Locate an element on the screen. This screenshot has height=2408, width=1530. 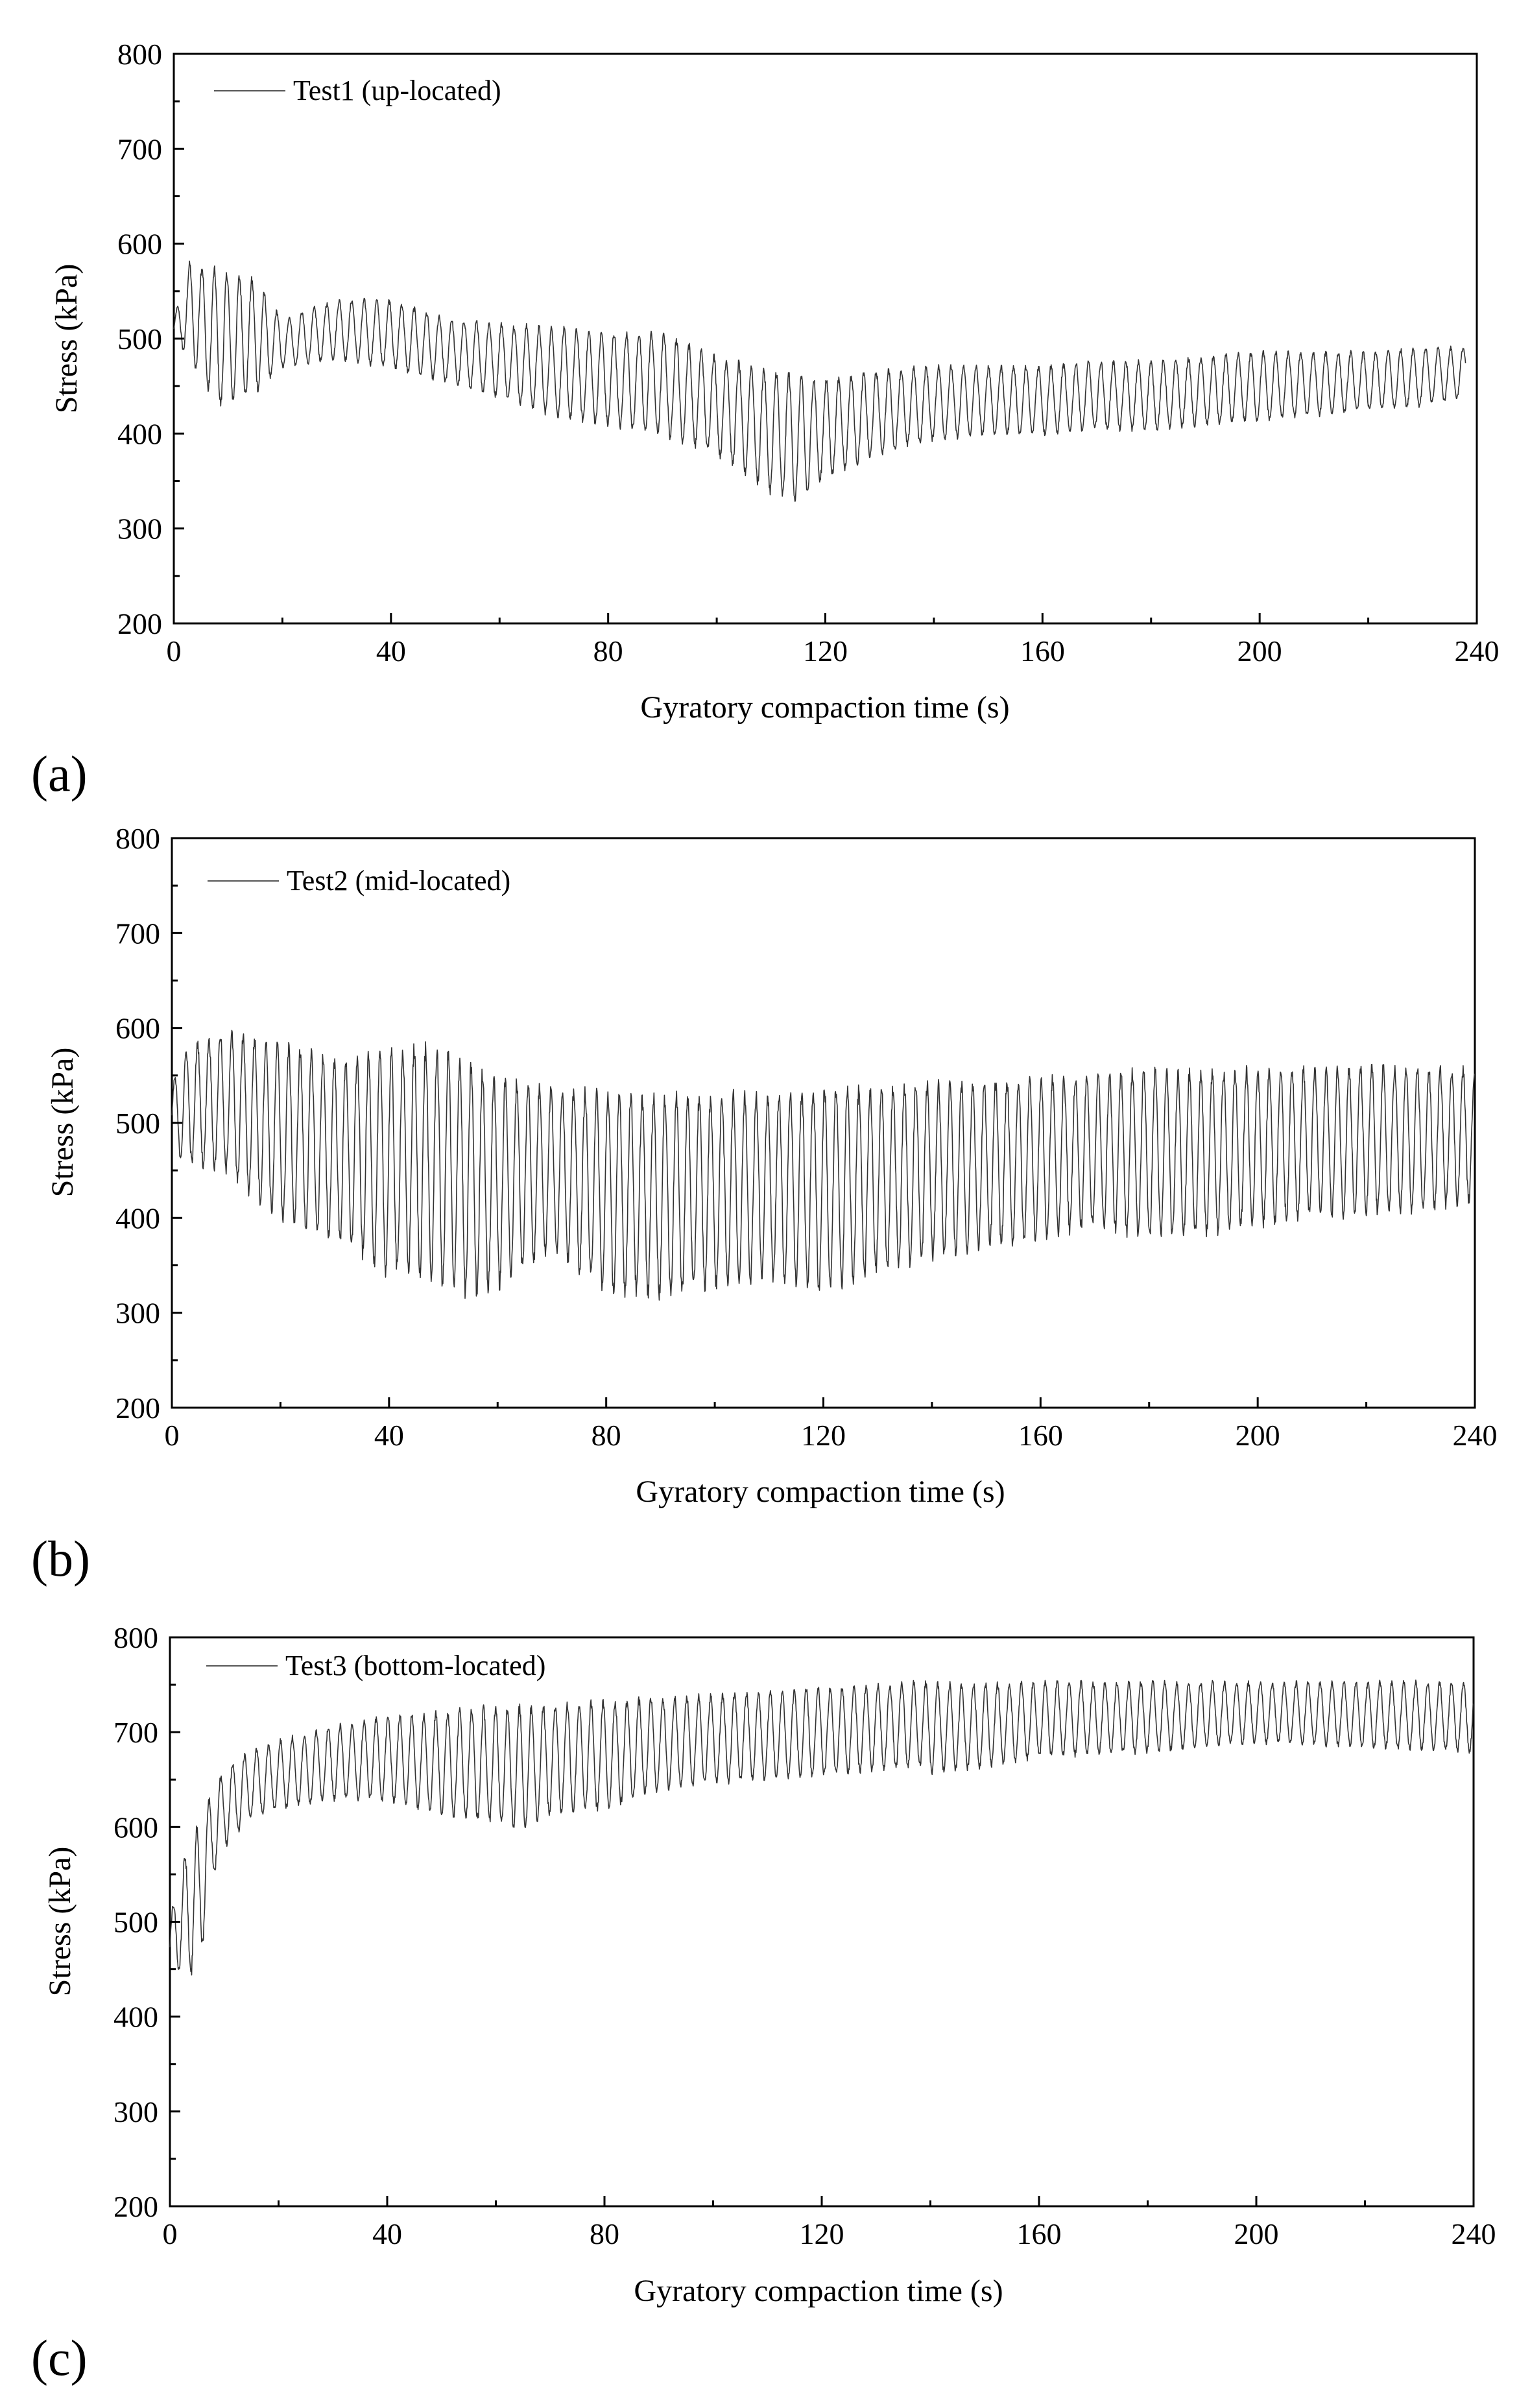
legend-label: Test2 (mid-located) is located at coordinates (398, 881).